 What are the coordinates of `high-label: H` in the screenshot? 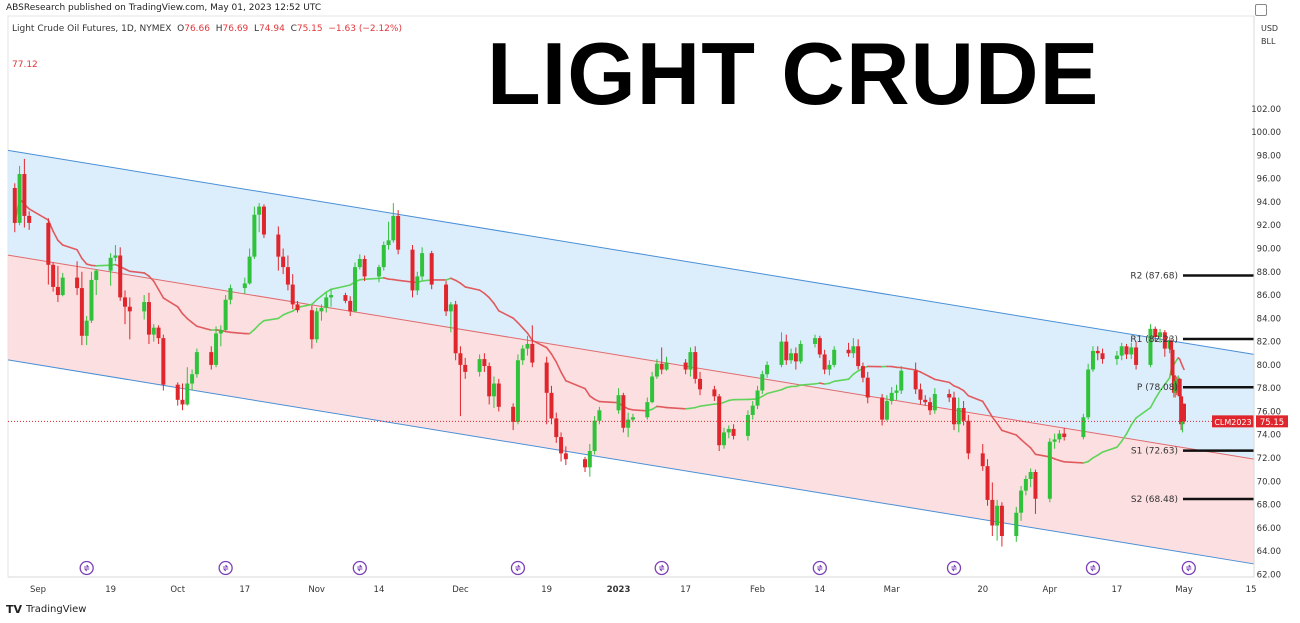 It's located at (219, 29).